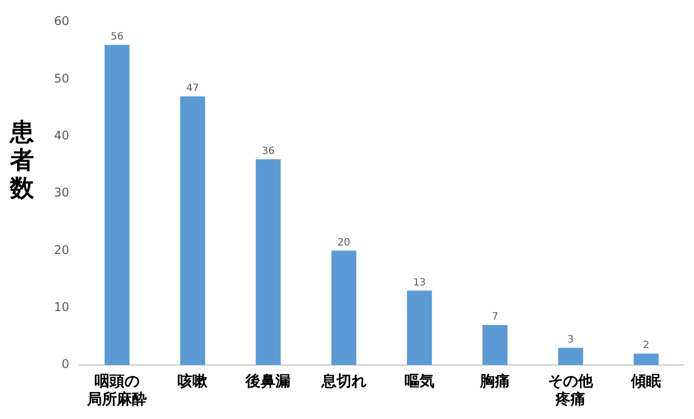 The image size is (694, 419). Describe the element at coordinates (62, 193) in the screenshot. I see `y-tick-label: 30` at that location.